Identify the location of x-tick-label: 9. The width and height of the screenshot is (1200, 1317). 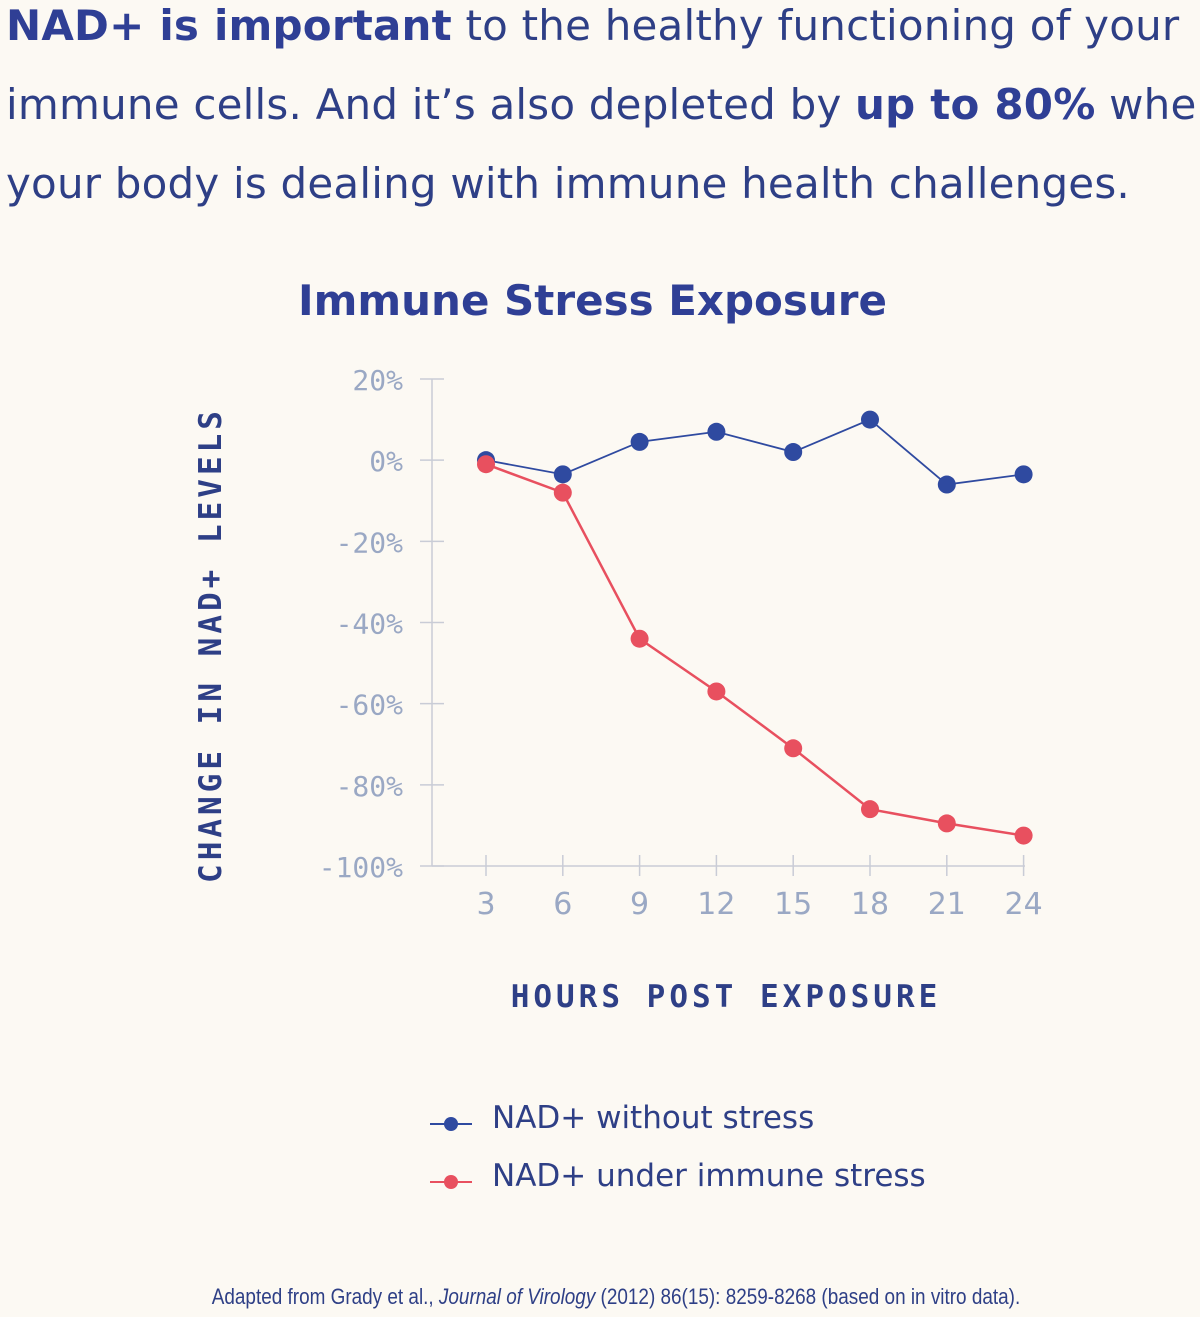
(639, 904).